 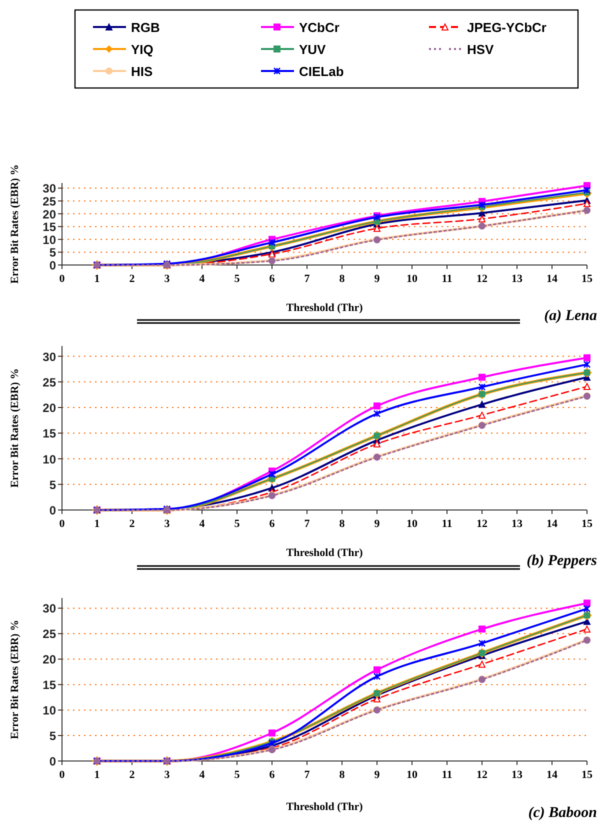 I want to click on legend-label: RGB, so click(x=145, y=27).